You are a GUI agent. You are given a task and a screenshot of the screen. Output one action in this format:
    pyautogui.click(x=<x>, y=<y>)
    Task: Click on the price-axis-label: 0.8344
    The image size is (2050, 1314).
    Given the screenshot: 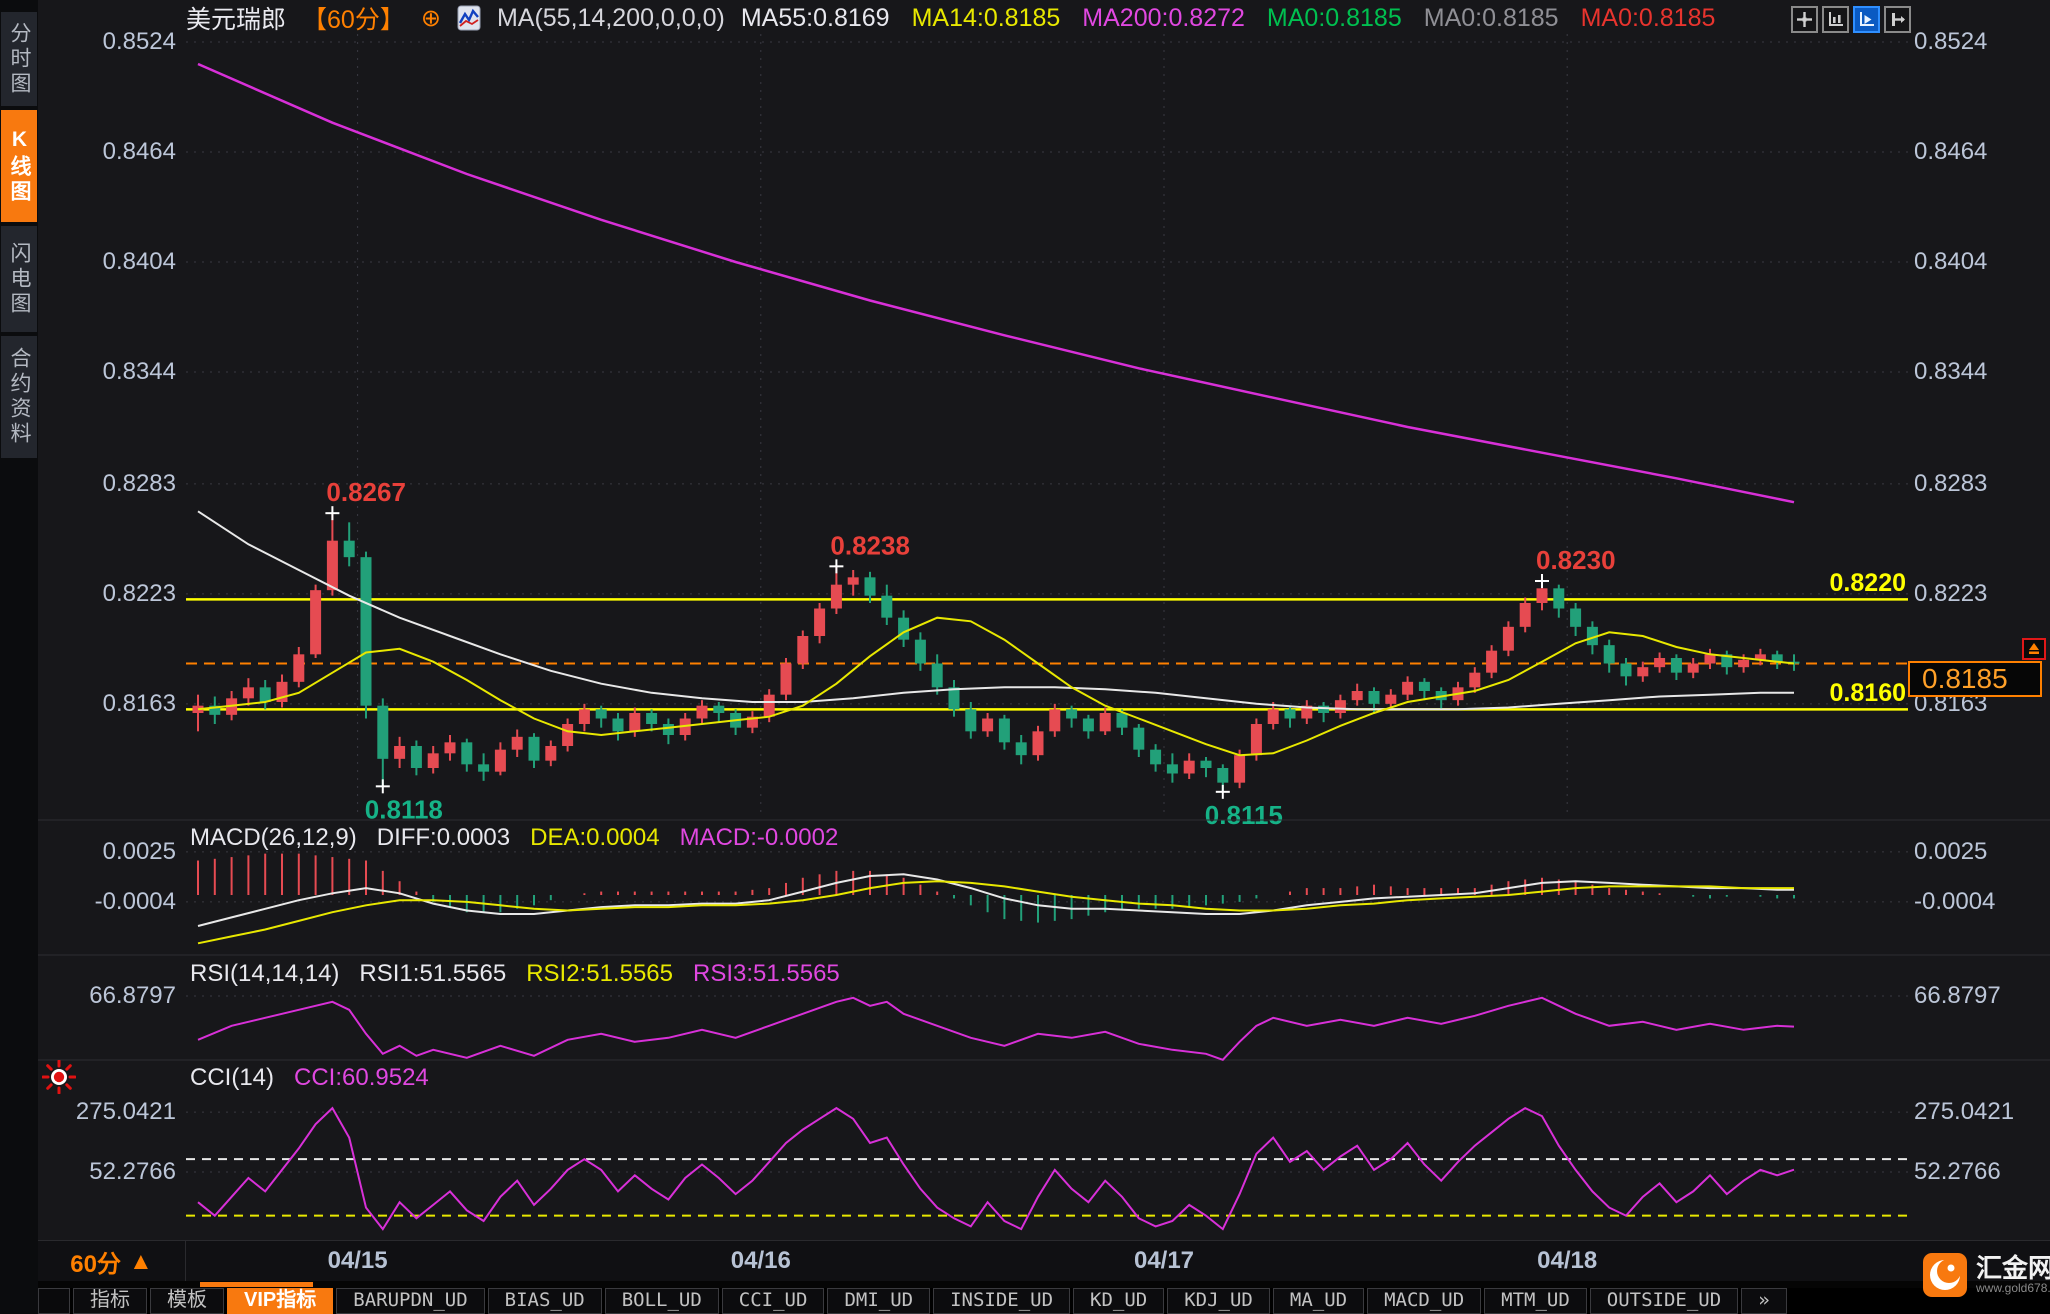 What is the action you would take?
    pyautogui.click(x=1951, y=371)
    